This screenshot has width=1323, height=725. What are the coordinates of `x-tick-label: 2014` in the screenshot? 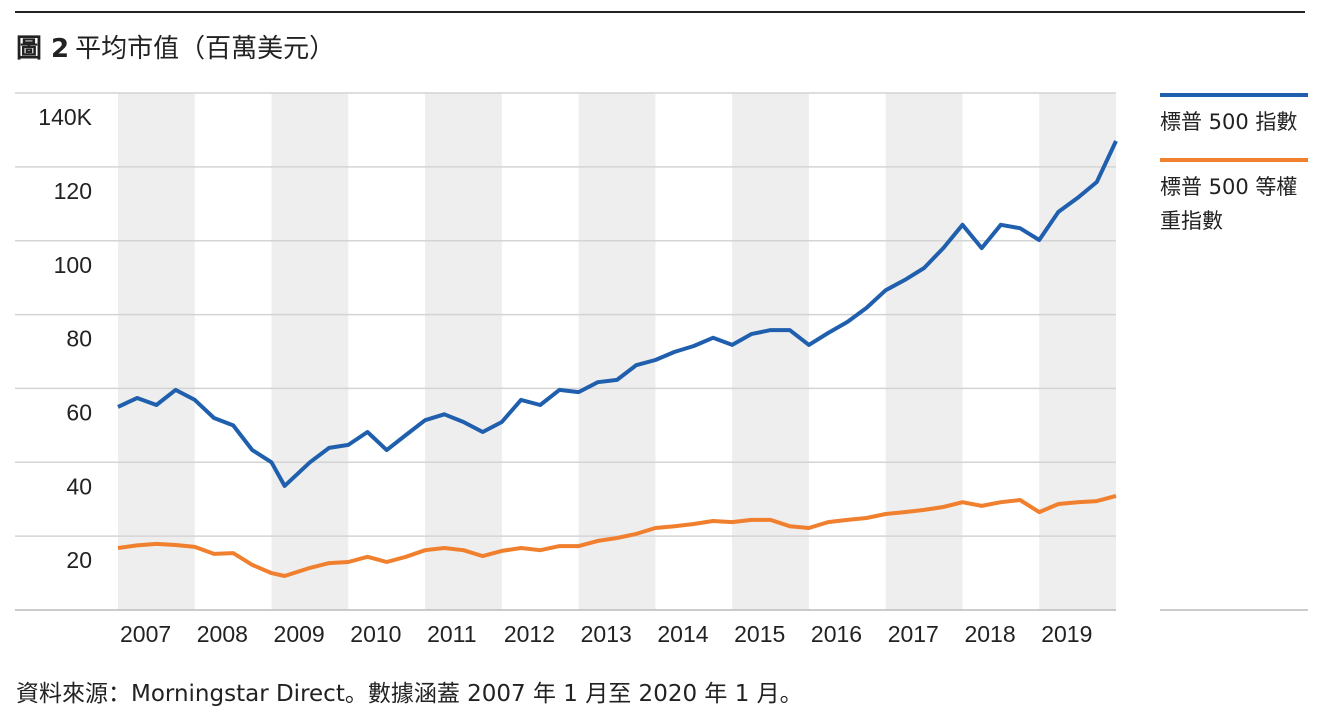 It's located at (682, 634).